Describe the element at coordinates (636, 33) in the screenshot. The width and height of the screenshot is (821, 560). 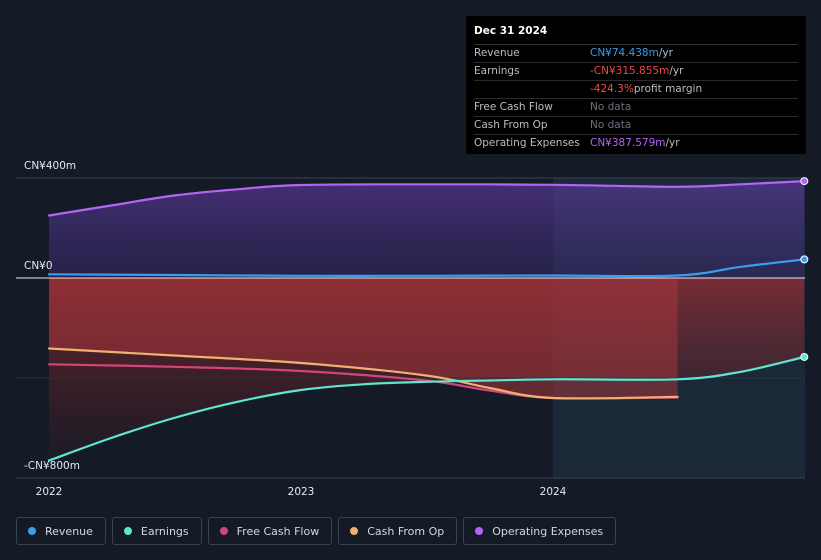
I see `tooltip-date: Dec 31 2024` at that location.